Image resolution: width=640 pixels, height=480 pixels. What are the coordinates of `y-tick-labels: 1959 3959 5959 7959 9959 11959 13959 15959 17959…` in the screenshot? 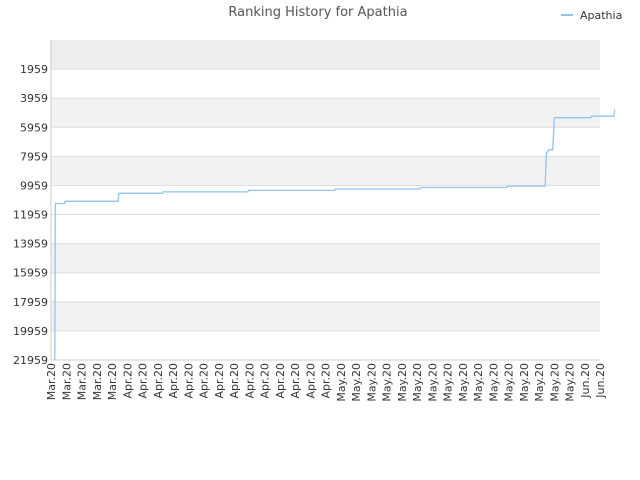 It's located at (30, 215).